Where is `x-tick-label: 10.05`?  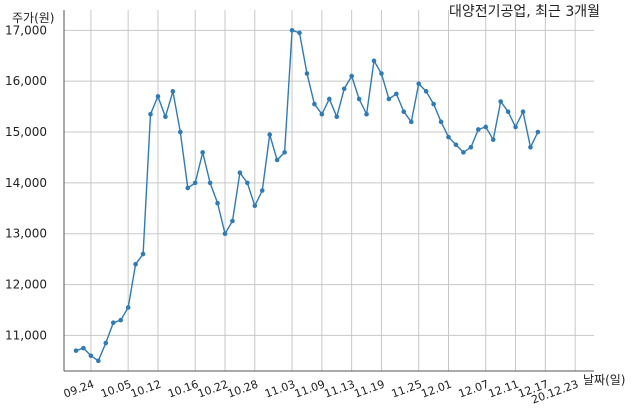 x-tick-label: 10.05 is located at coordinates (116, 389).